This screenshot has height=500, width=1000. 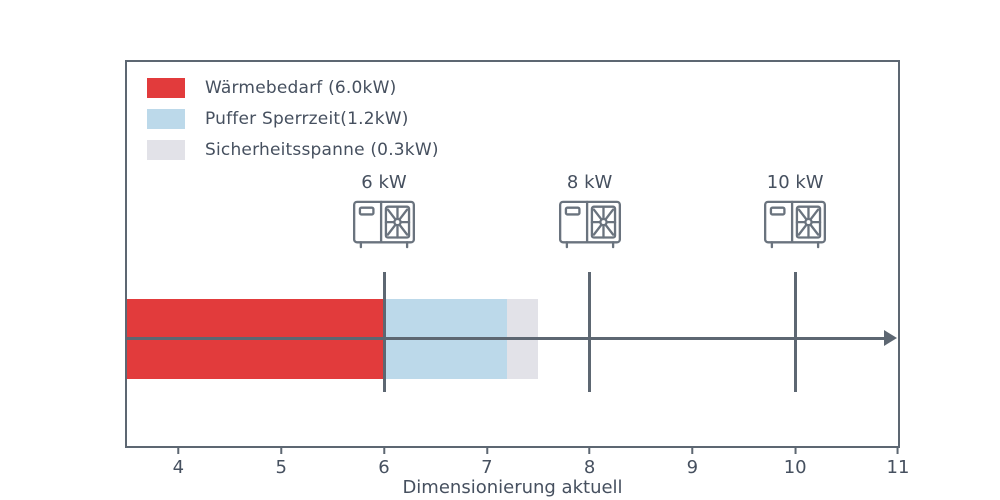 I want to click on x-axis-title: Dimensionierung aktuell, so click(x=512, y=487).